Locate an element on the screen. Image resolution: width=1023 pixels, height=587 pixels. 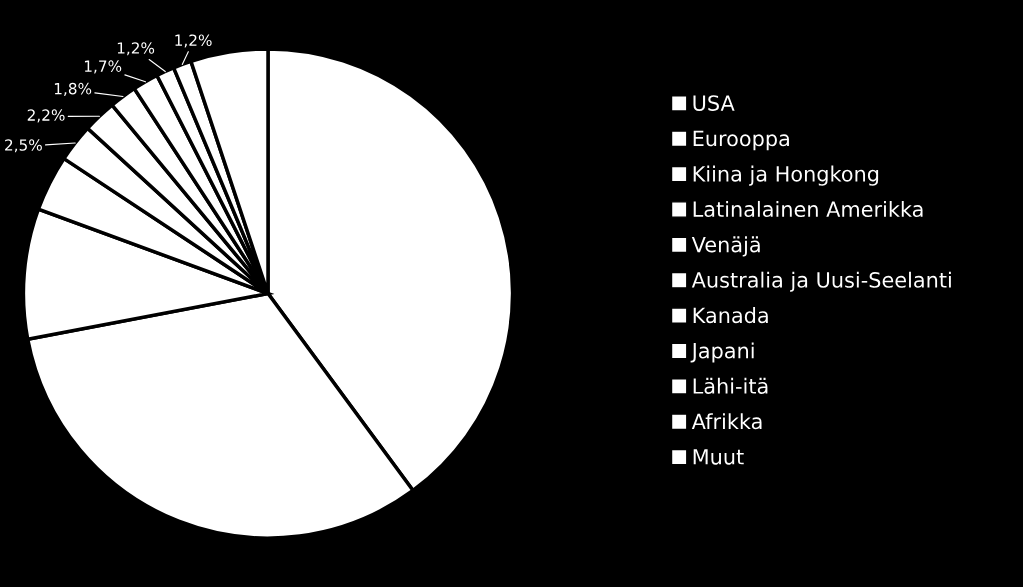
legend-label: Japani is located at coordinates (722, 352).